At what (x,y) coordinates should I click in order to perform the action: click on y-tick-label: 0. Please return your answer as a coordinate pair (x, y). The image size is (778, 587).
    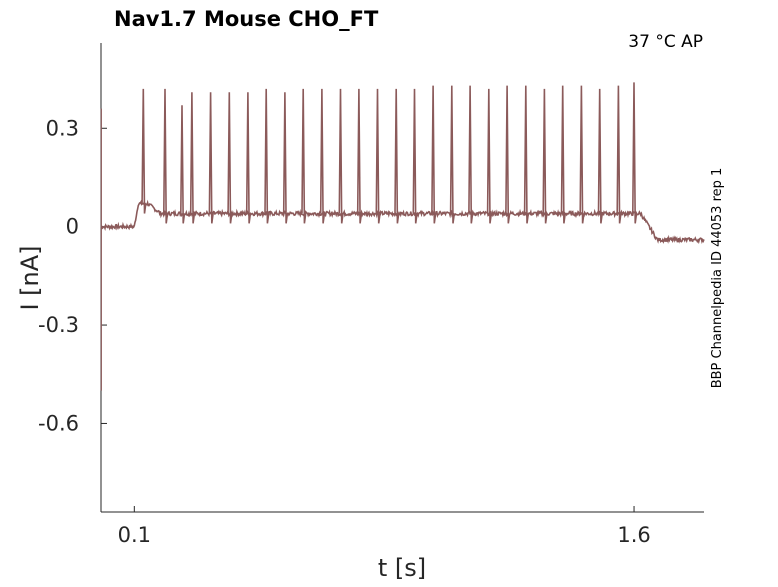
    Looking at the image, I should click on (72, 227).